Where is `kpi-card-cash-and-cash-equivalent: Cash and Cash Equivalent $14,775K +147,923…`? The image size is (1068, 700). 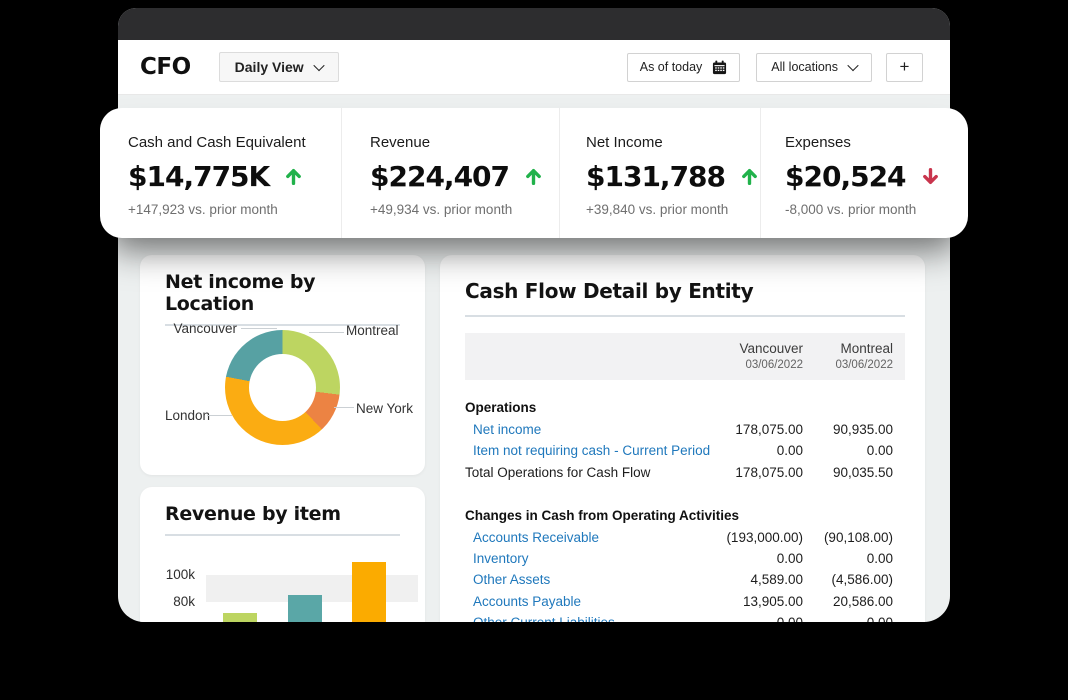 kpi-card-cash-and-cash-equivalent: Cash and Cash Equivalent $14,775K +147,923… is located at coordinates (220, 173).